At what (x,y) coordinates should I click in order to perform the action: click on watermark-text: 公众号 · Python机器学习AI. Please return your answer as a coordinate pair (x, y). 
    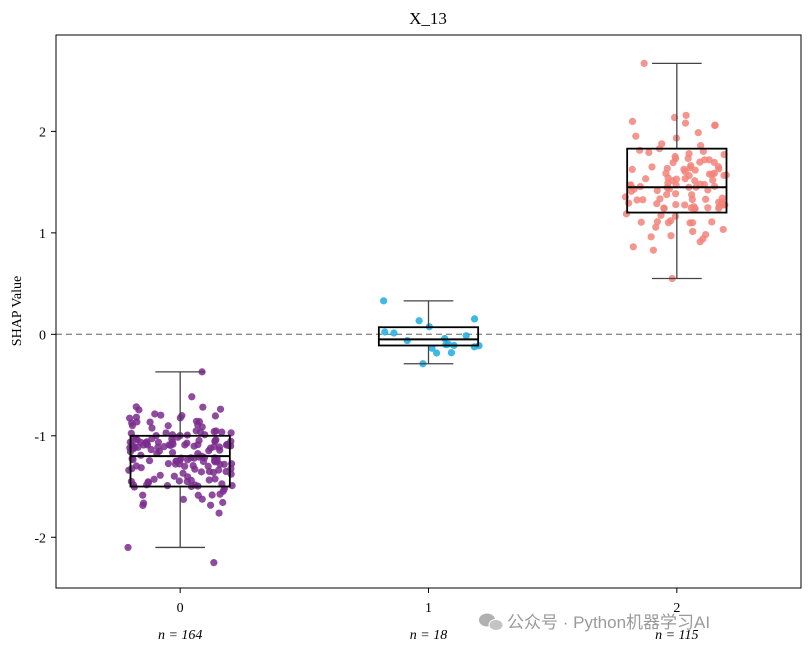
    Looking at the image, I should click on (608, 622).